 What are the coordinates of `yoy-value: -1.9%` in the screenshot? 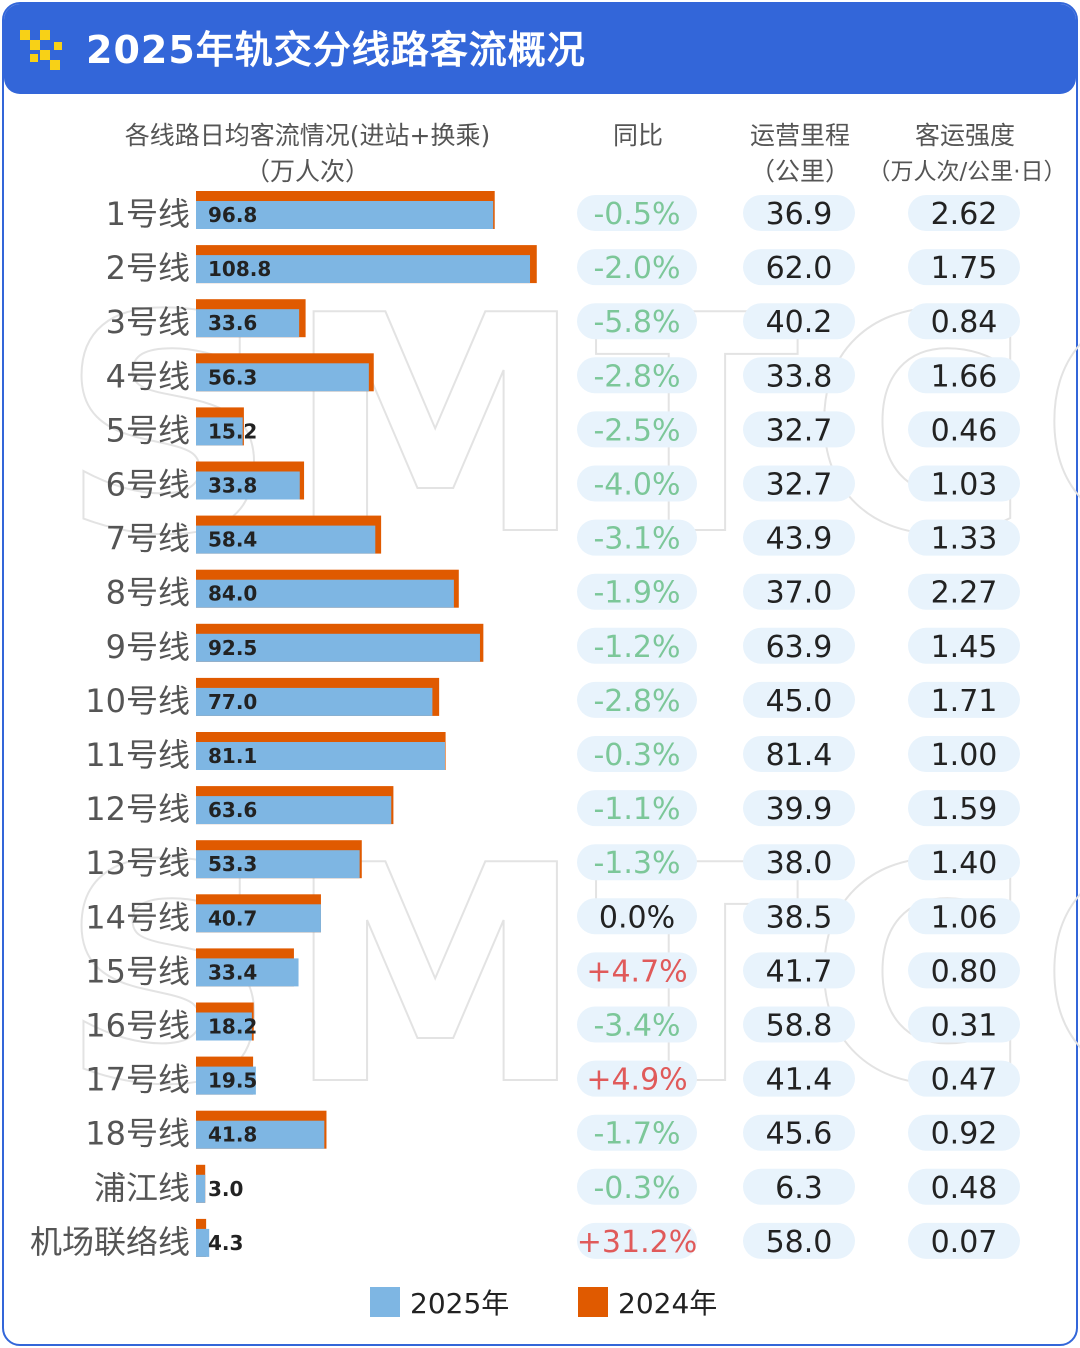 It's located at (636, 593).